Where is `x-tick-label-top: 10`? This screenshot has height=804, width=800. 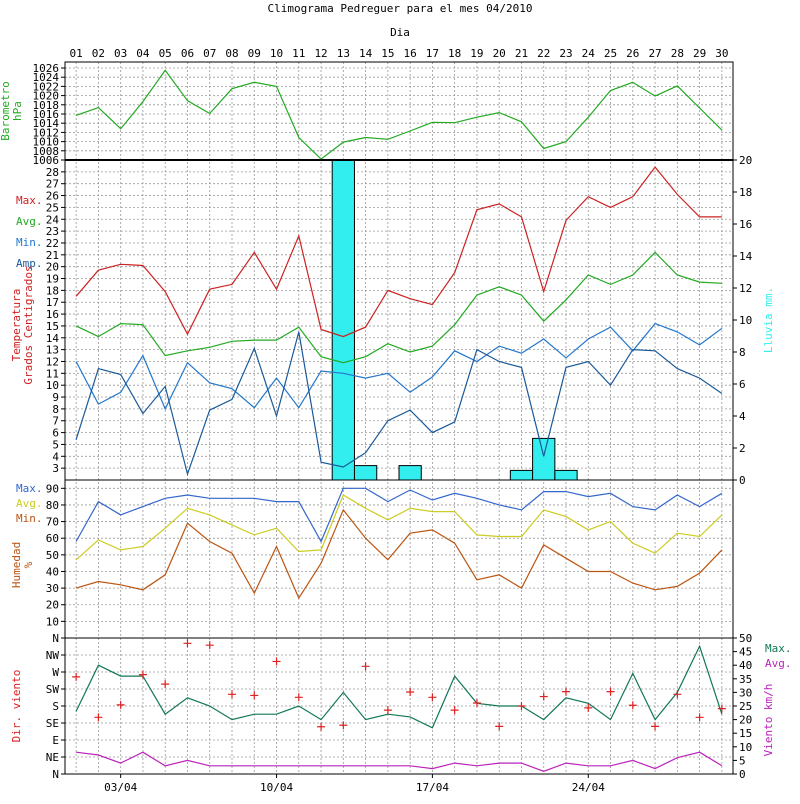 x-tick-label-top: 10 is located at coordinates (276, 53).